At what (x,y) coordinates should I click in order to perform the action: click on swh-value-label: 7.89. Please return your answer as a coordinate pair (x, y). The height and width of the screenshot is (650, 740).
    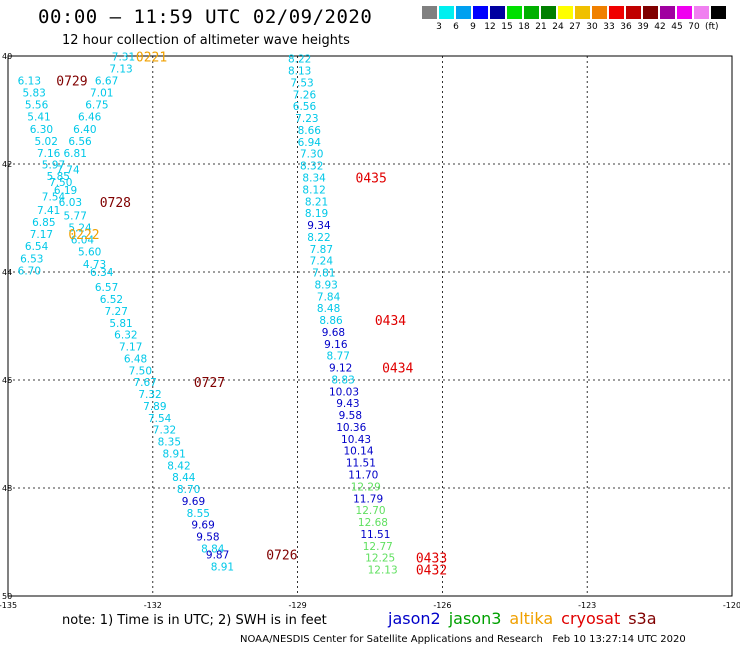
    Looking at the image, I should click on (154, 407).